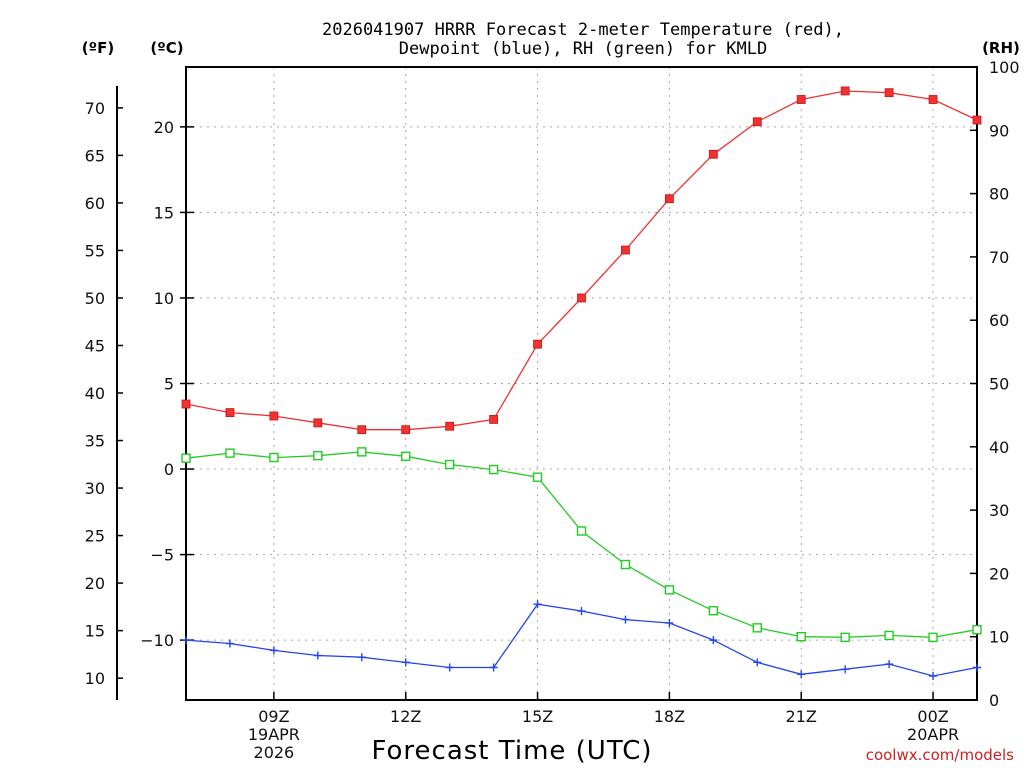 The width and height of the screenshot is (1024, 768). Describe the element at coordinates (994, 700) in the screenshot. I see `rh-tick-label: 0` at that location.